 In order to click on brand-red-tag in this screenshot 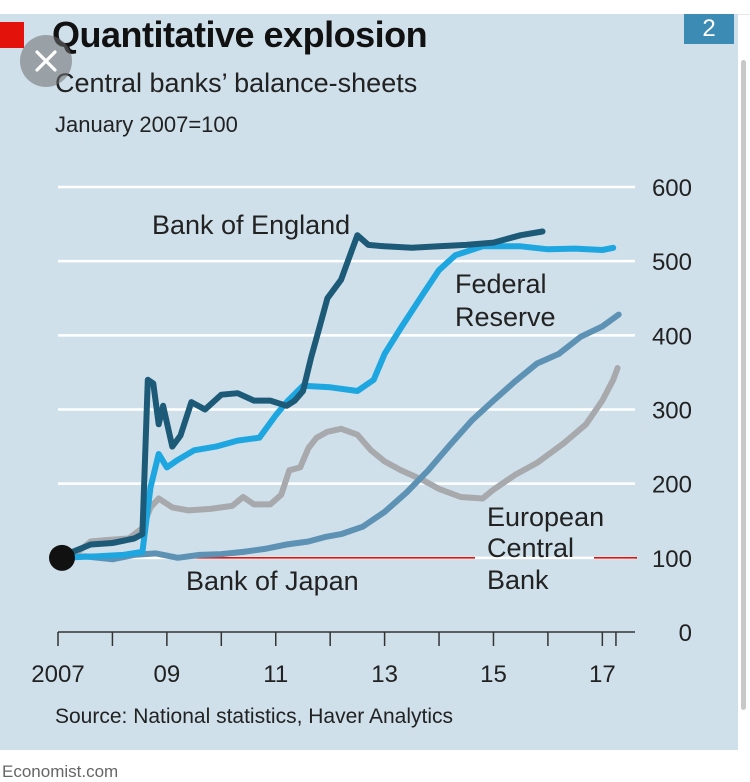, I will do `click(12, 35)`.